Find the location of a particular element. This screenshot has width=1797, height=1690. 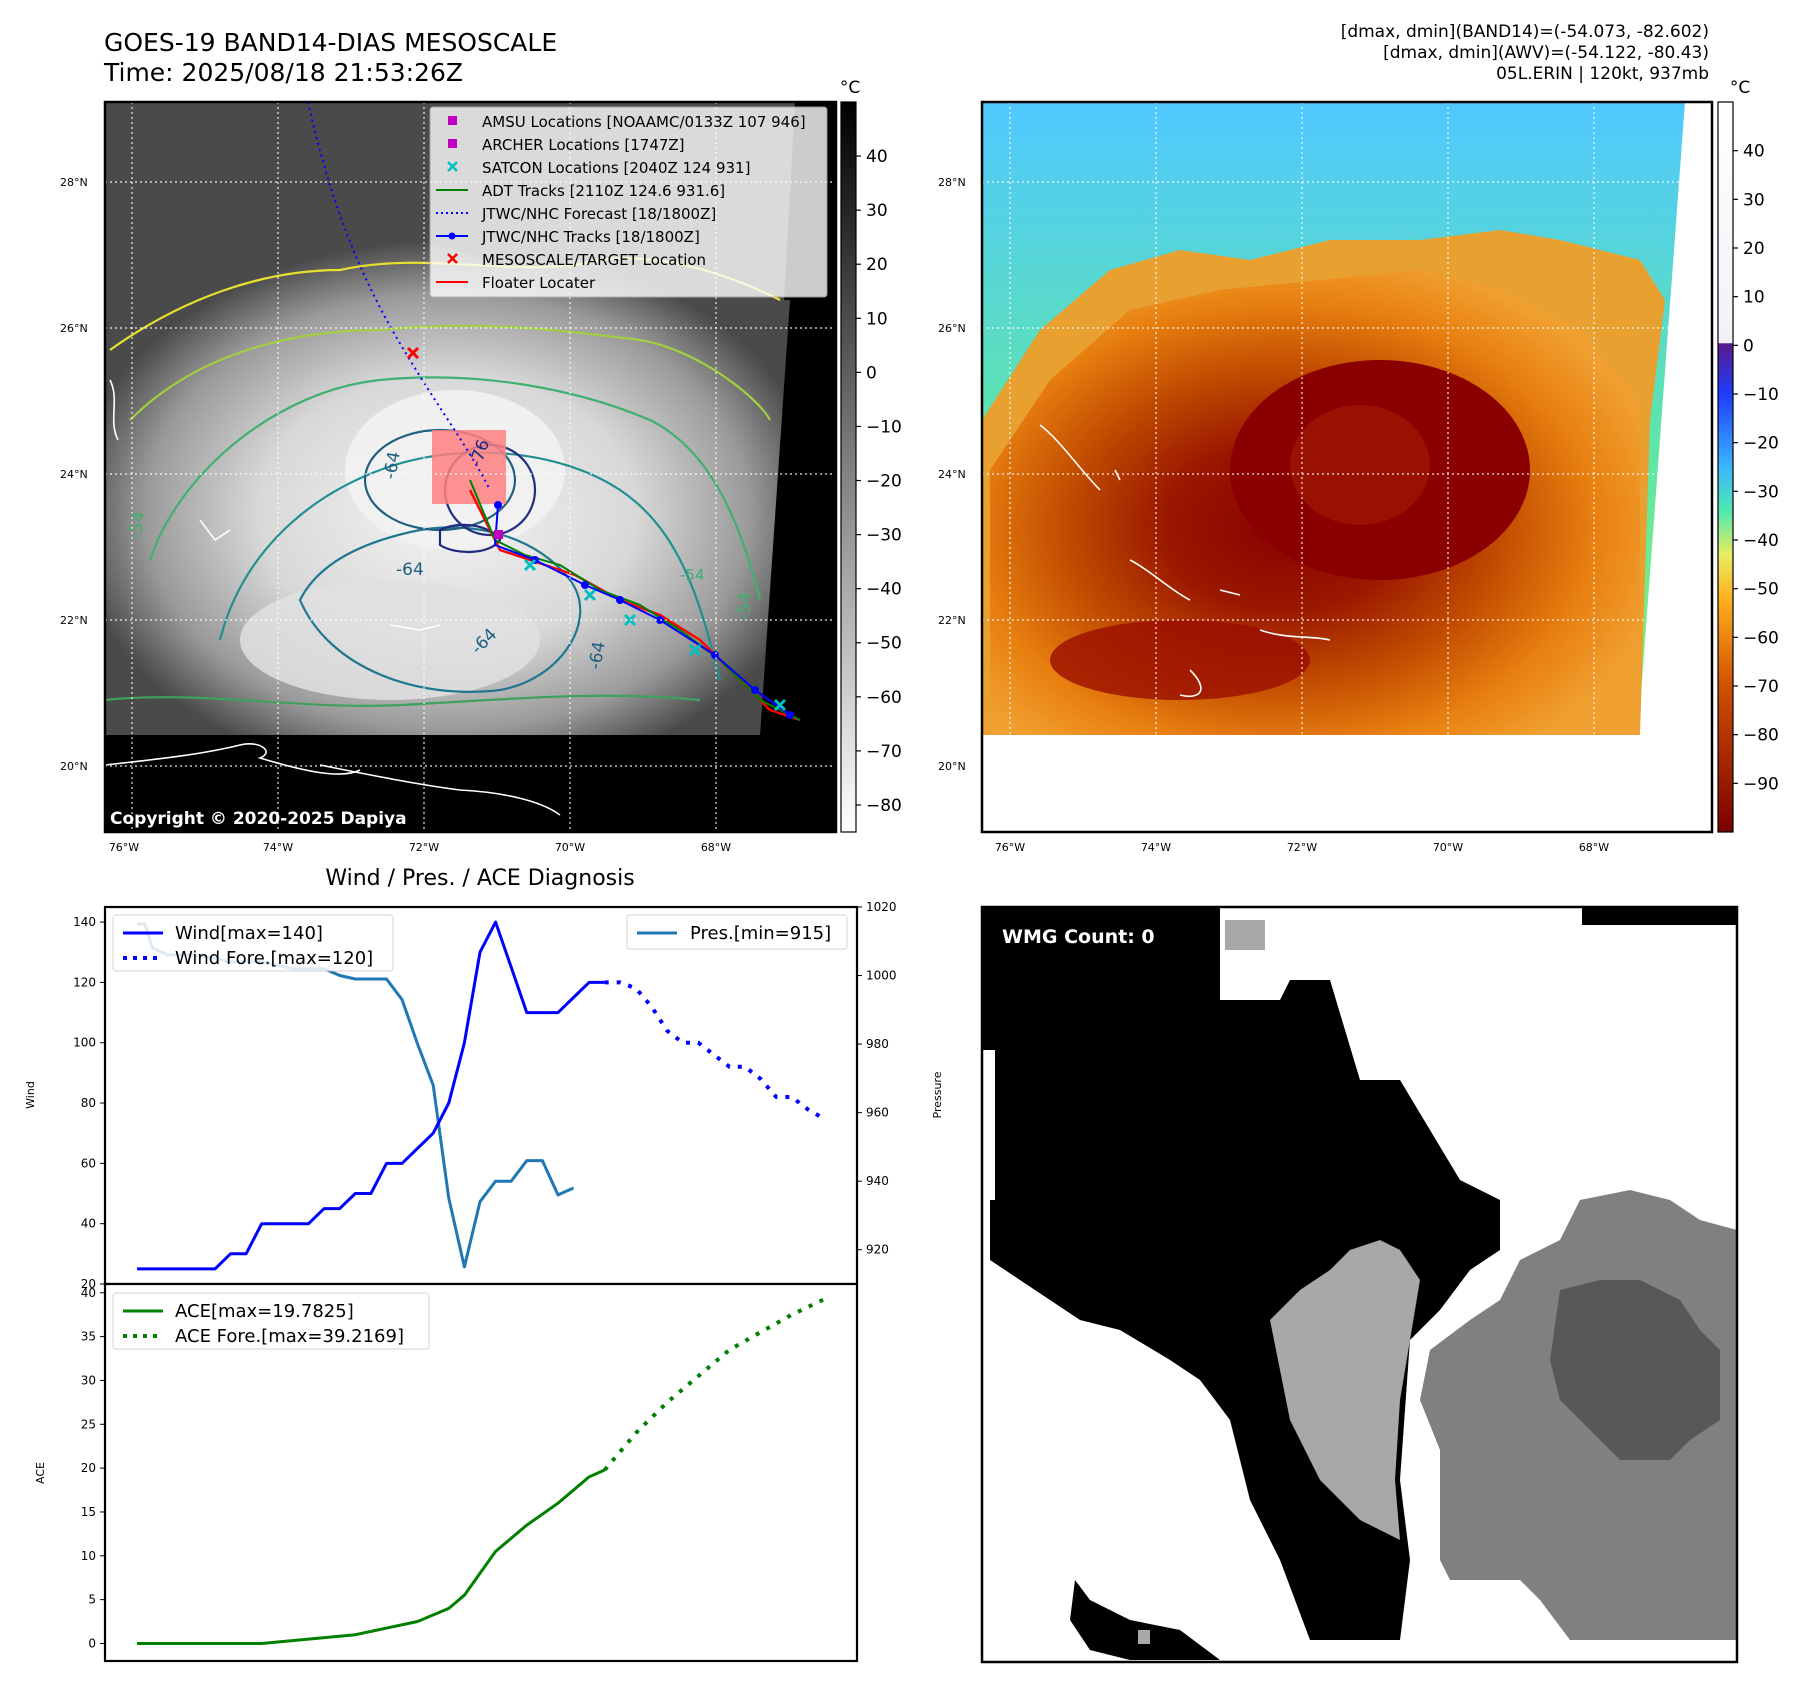

colorbar-tick-label: 20 is located at coordinates (1754, 249).